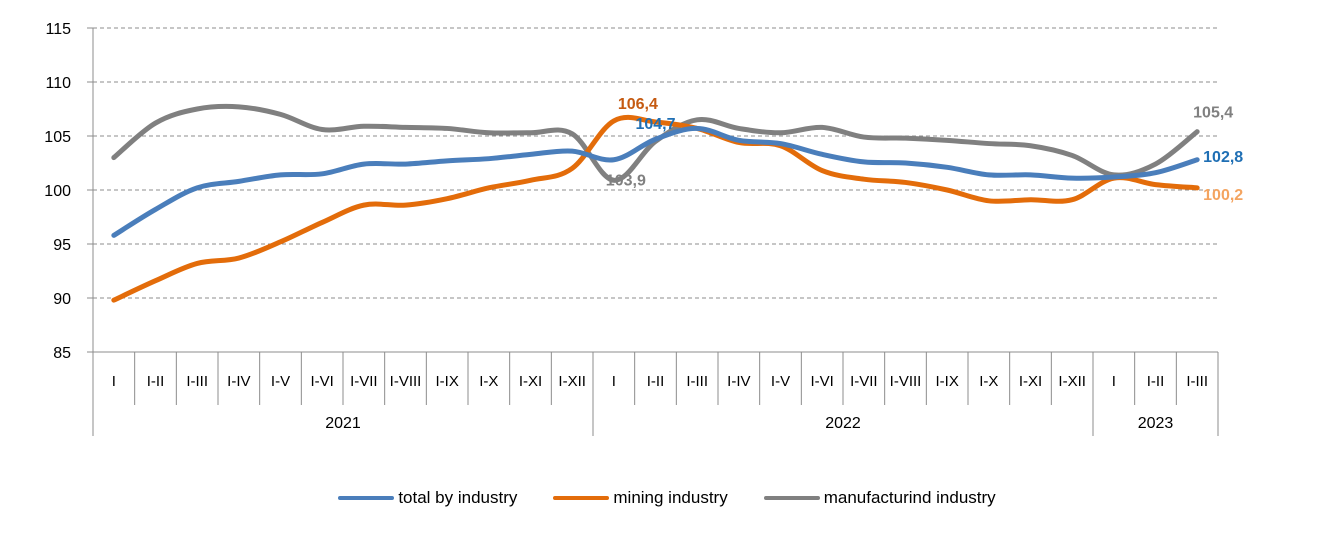 Image resolution: width=1334 pixels, height=560 pixels. What do you see at coordinates (626, 180) in the screenshot?
I see `data-label: 103,9` at bounding box center [626, 180].